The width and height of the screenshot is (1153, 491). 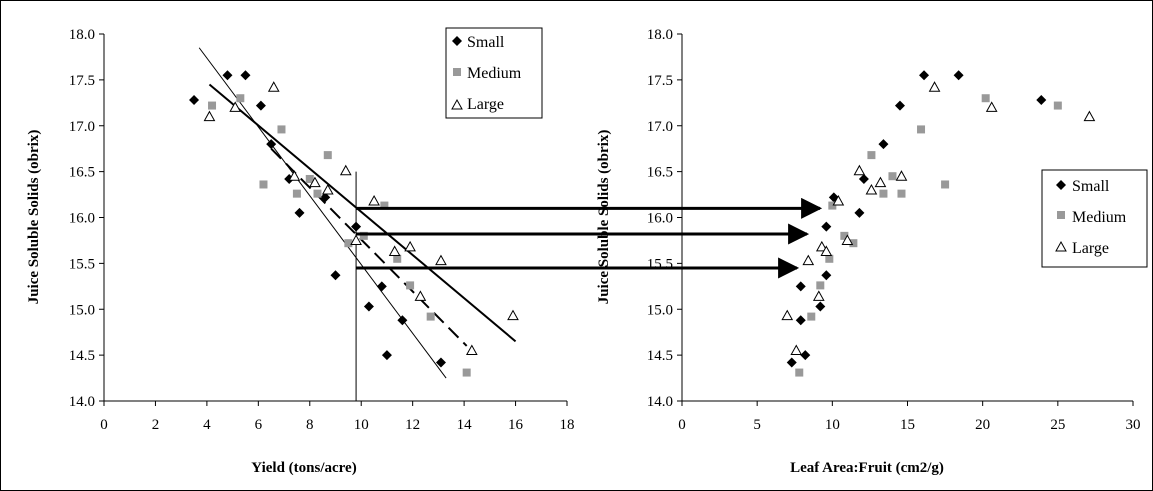 I want to click on x-tick-label: 30, so click(x=1133, y=425).